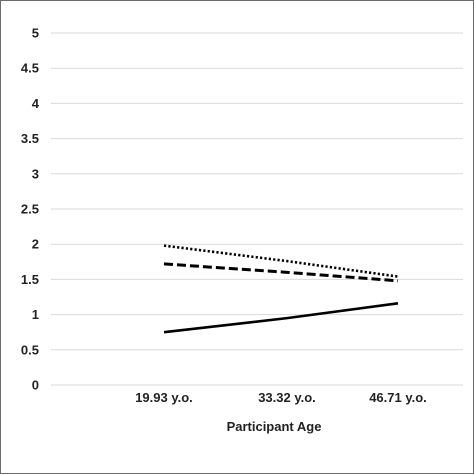  Describe the element at coordinates (287, 397) in the screenshot. I see `x-tick-label: 33.32 y.o.` at that location.